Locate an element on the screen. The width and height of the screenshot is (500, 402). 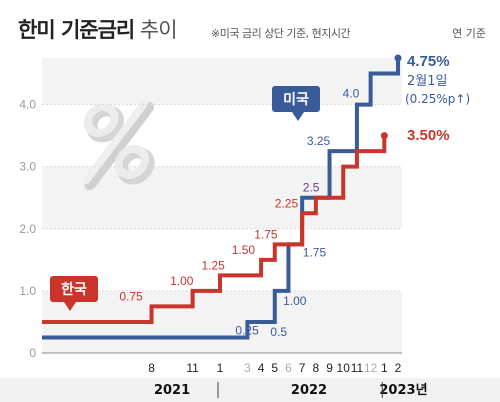
year-label: 2022 is located at coordinates (309, 390).